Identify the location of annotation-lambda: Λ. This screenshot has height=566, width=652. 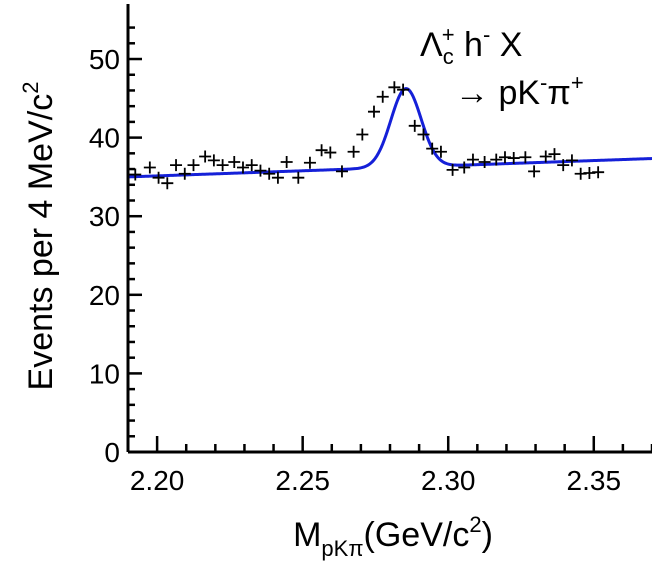
(431, 45).